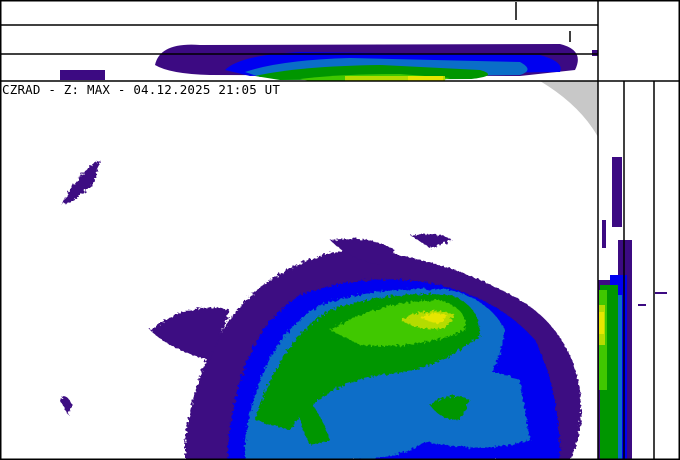 The width and height of the screenshot is (680, 460). What do you see at coordinates (329, 62) in the screenshot?
I see `top-projection-echoes` at bounding box center [329, 62].